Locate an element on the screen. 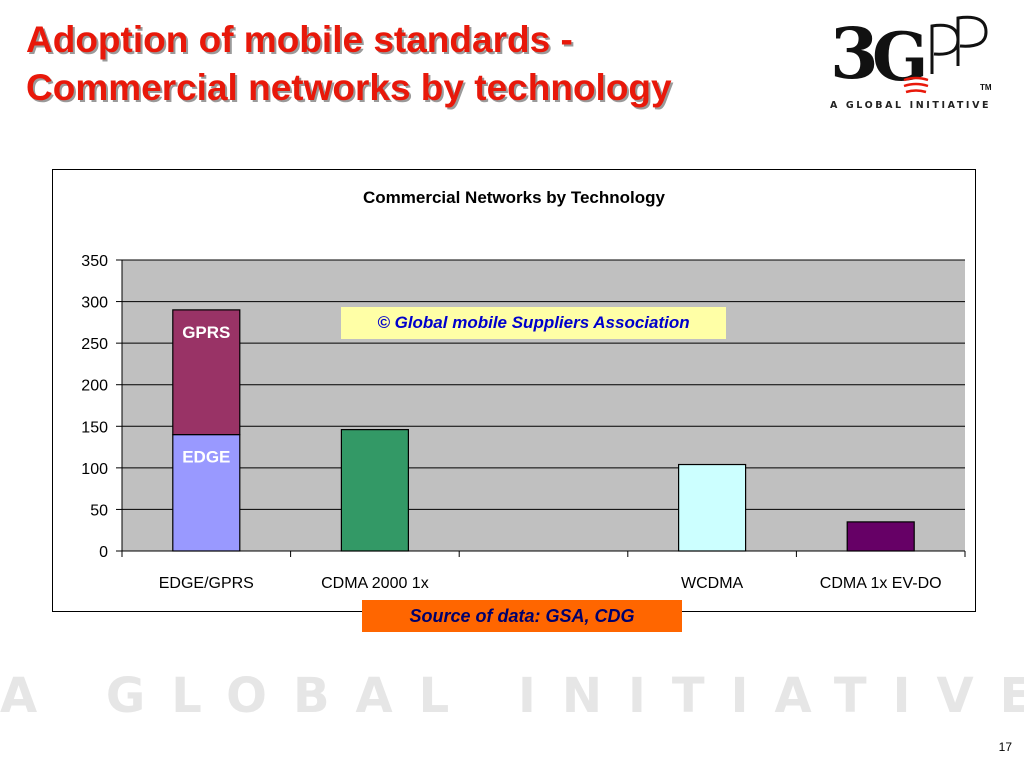 The image size is (1024, 768). y-tick-label: 100 is located at coordinates (94, 469).